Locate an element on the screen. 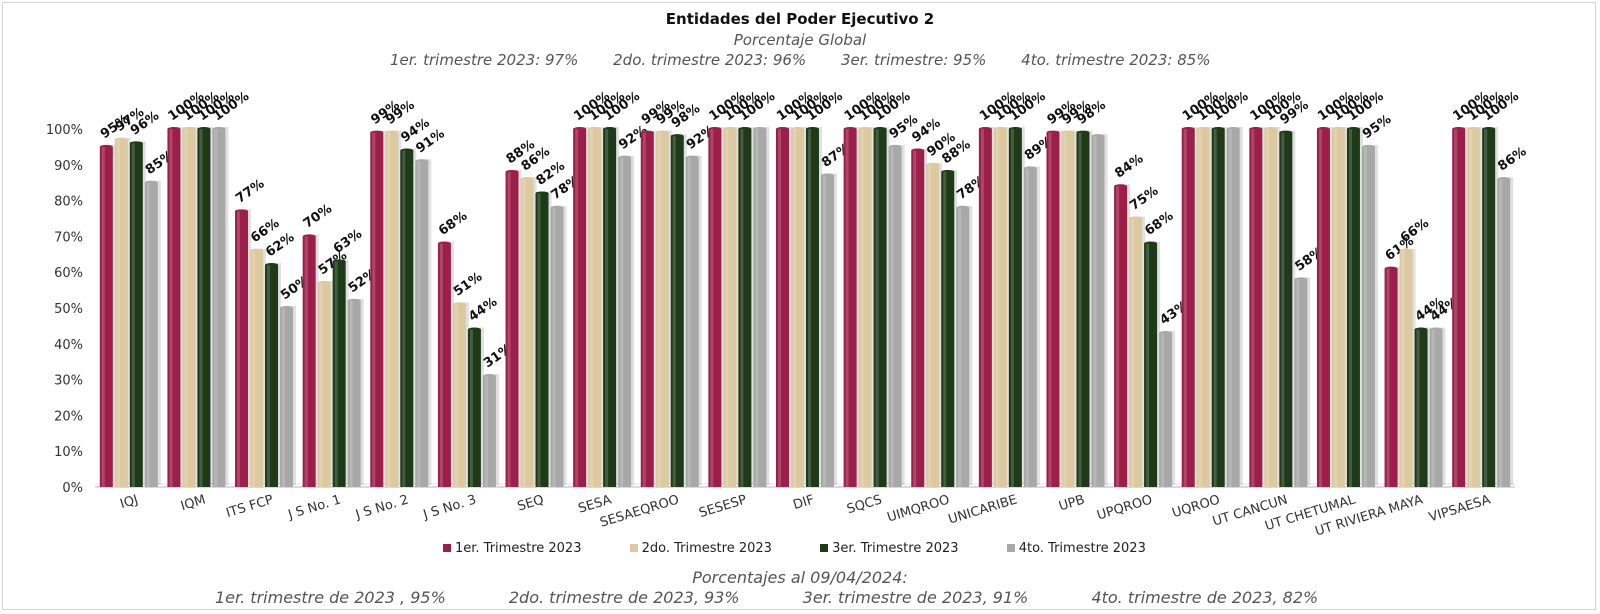  legend-item-q1: 1er. Trimestre 2023 is located at coordinates (512, 548).